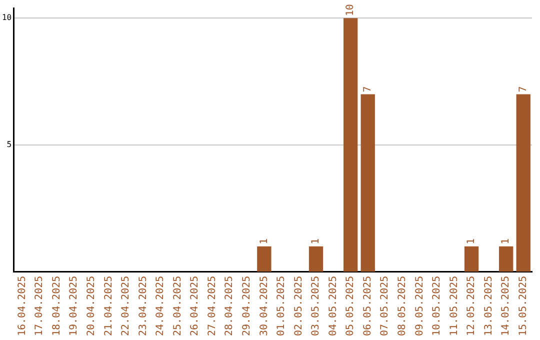  Describe the element at coordinates (350, 10) in the screenshot. I see `data-label: 10` at that location.